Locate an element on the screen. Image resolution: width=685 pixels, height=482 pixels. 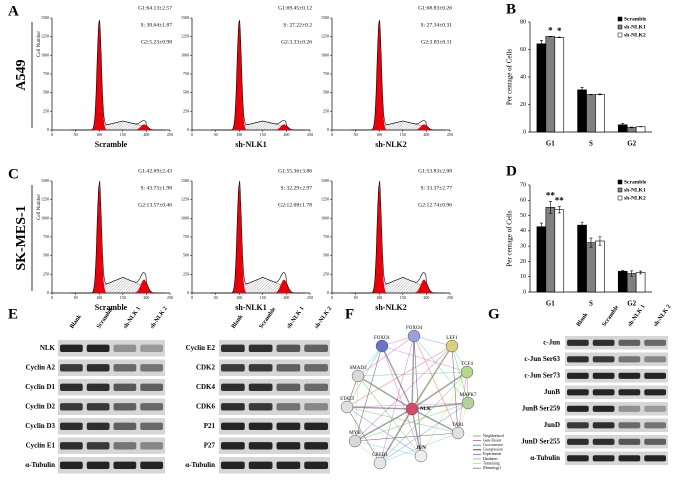
node-label: STAT3 is located at coordinates (347, 399).